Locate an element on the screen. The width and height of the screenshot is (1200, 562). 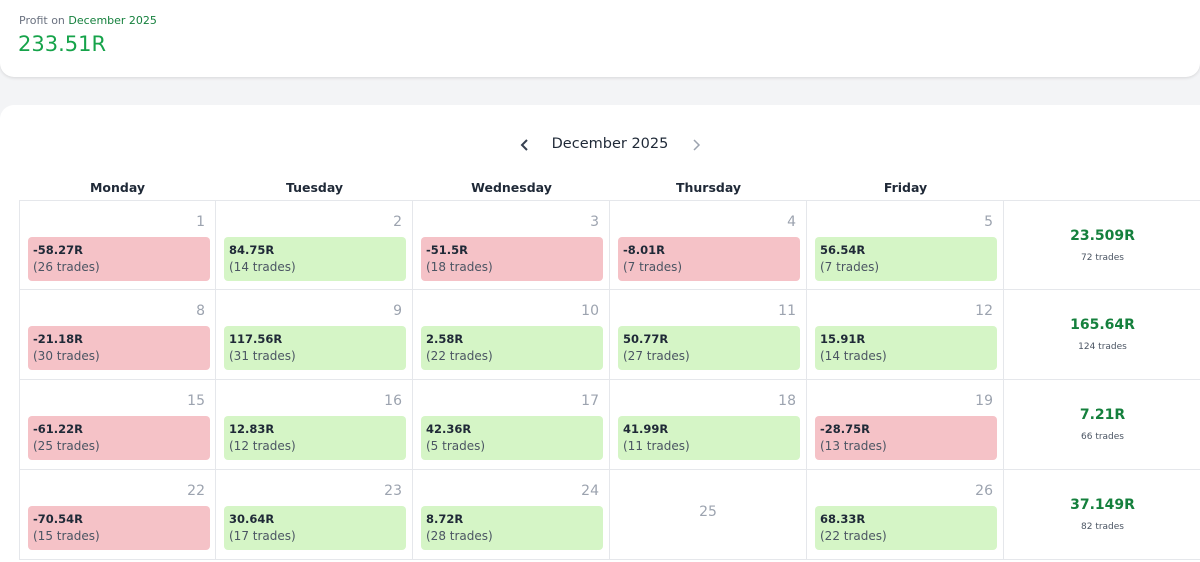
day-pnl: -61.22R is located at coordinates (58, 429).